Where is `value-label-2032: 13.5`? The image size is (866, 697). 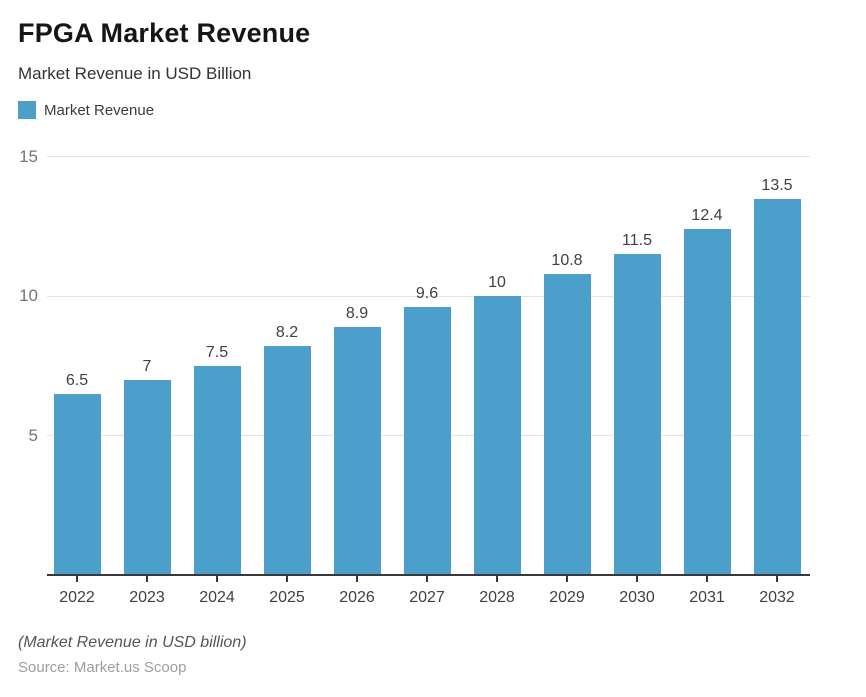
value-label-2032: 13.5 is located at coordinates (777, 185).